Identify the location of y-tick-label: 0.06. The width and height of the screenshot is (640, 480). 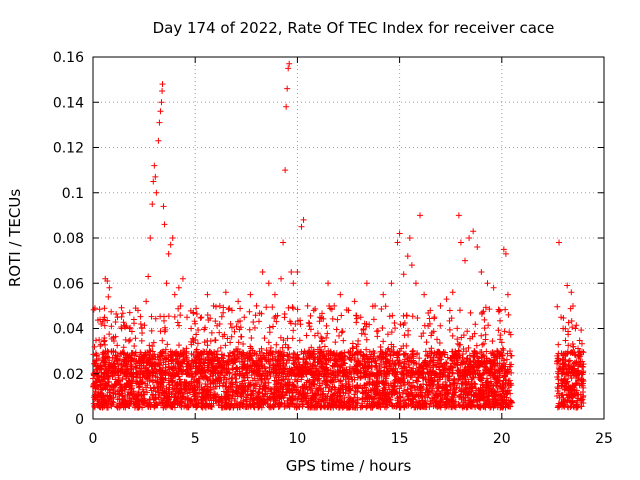
(68, 284).